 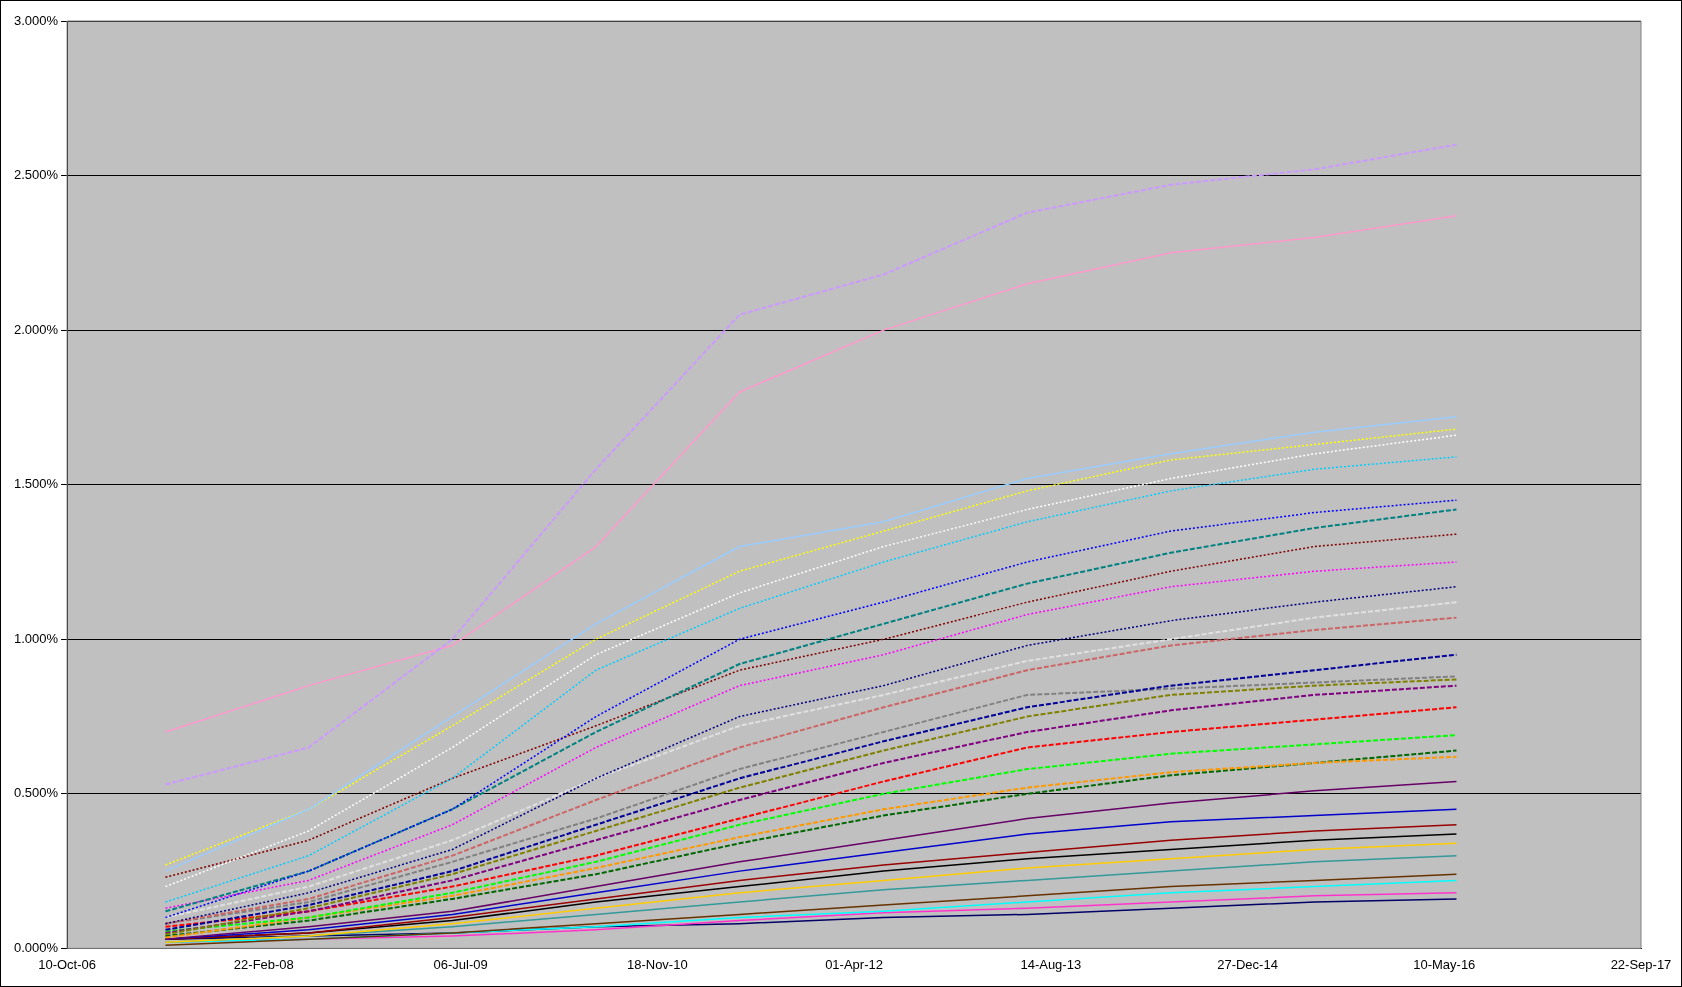 What do you see at coordinates (1051, 964) in the screenshot?
I see `x-tick-label: 14-Aug-13` at bounding box center [1051, 964].